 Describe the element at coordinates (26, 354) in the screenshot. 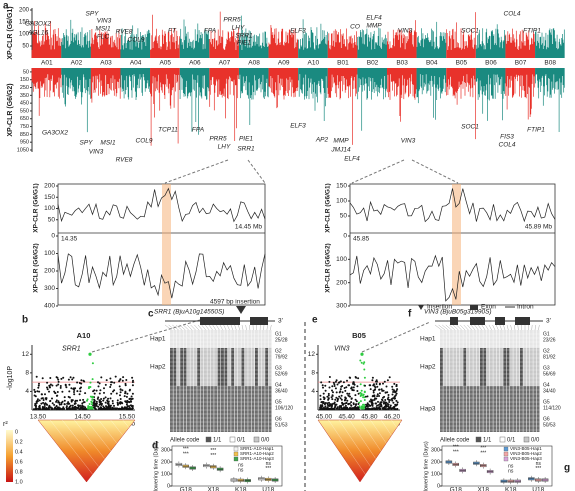

I see `y-tick-label: 12` at that location.